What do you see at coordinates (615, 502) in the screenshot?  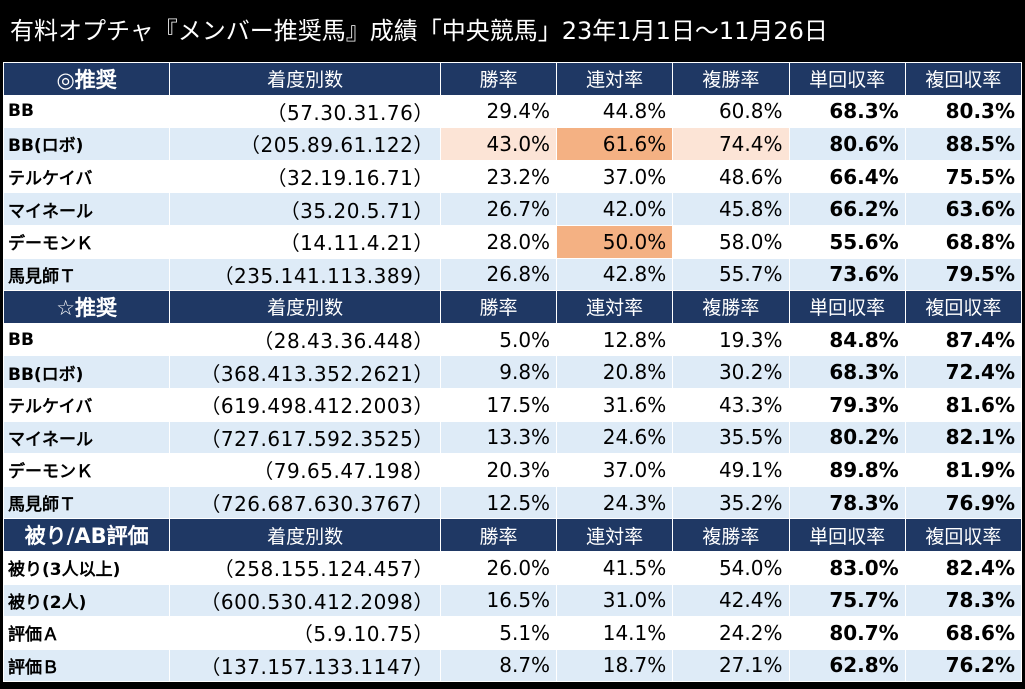 I see `cell-top2-rate: 24.3%` at bounding box center [615, 502].